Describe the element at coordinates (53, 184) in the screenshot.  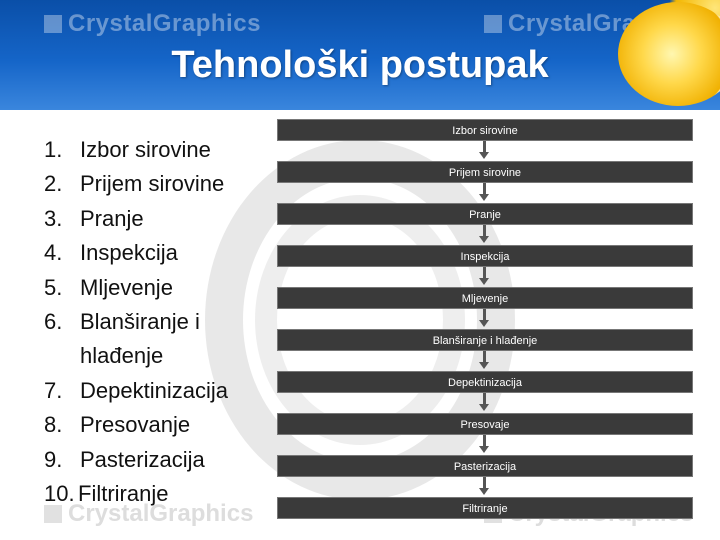
I see `list-item-number: 2.` at that location.